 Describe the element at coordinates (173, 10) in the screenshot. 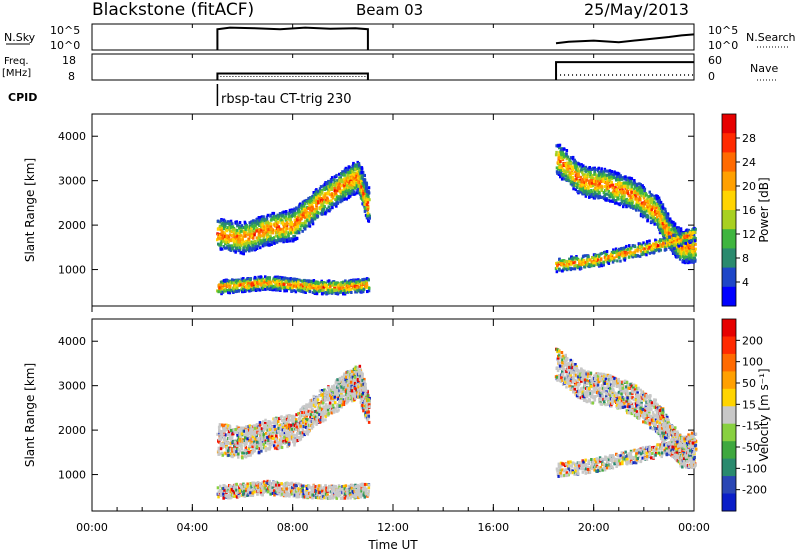

I see `station-title: Blackstone (fitACF)` at that location.